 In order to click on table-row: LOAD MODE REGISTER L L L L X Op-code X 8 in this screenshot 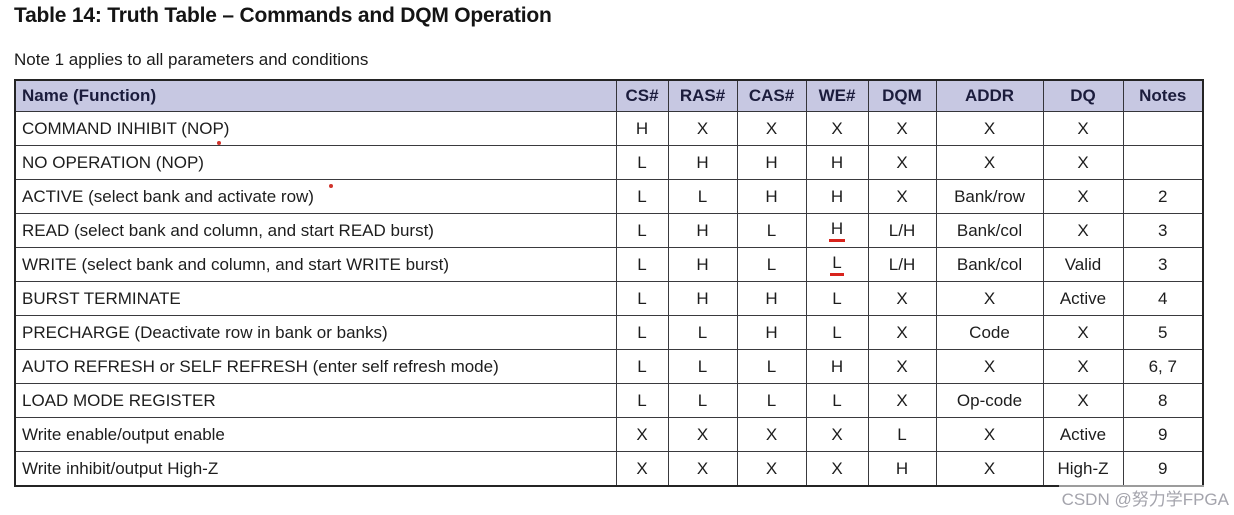, I will do `click(609, 400)`.